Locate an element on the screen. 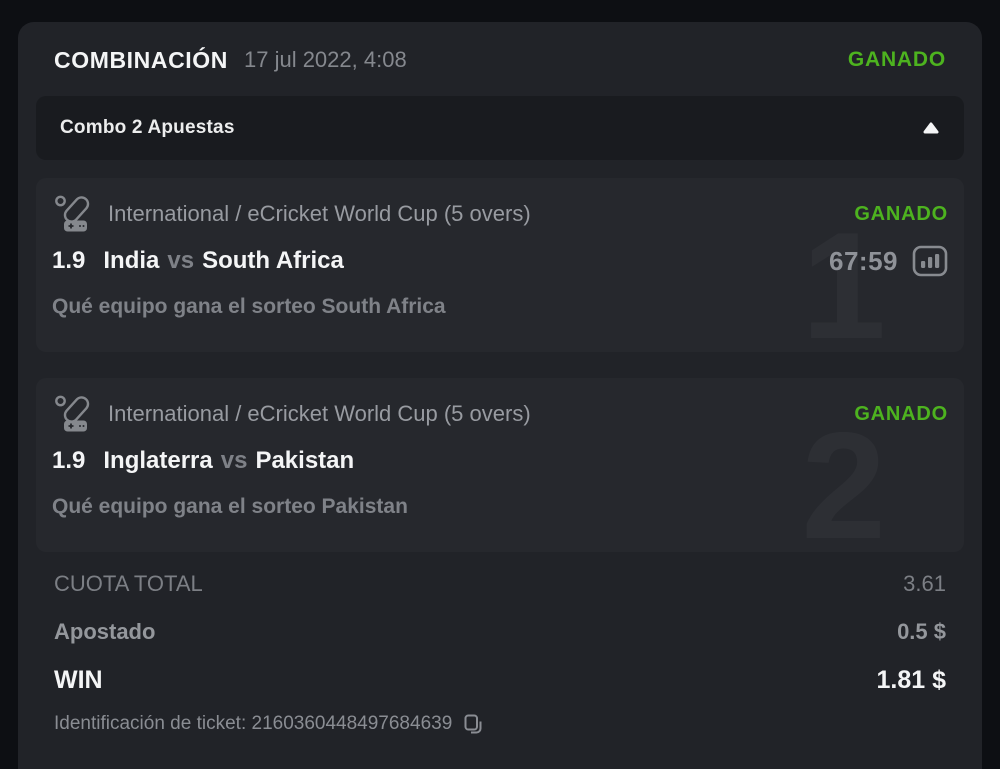  market-outcome: Qué equipo gana el sorteo South Africa is located at coordinates (249, 306).